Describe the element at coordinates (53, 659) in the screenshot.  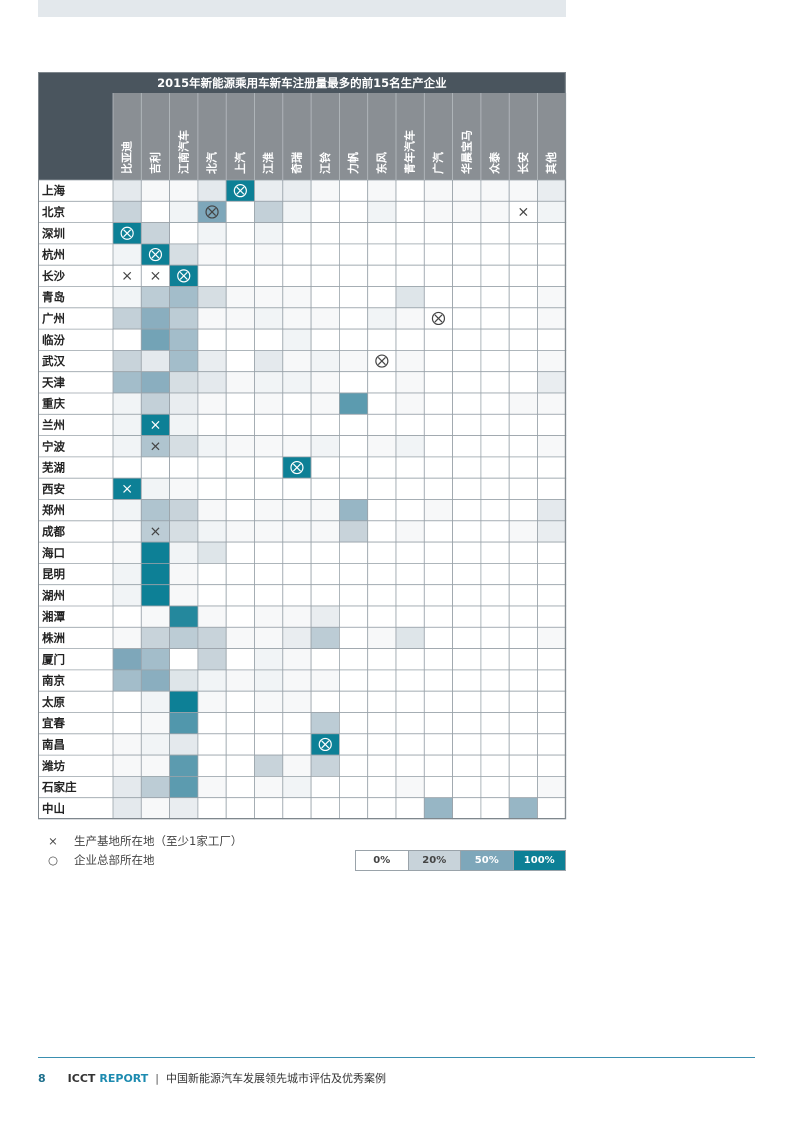
I see `row-label: 厦门` at that location.